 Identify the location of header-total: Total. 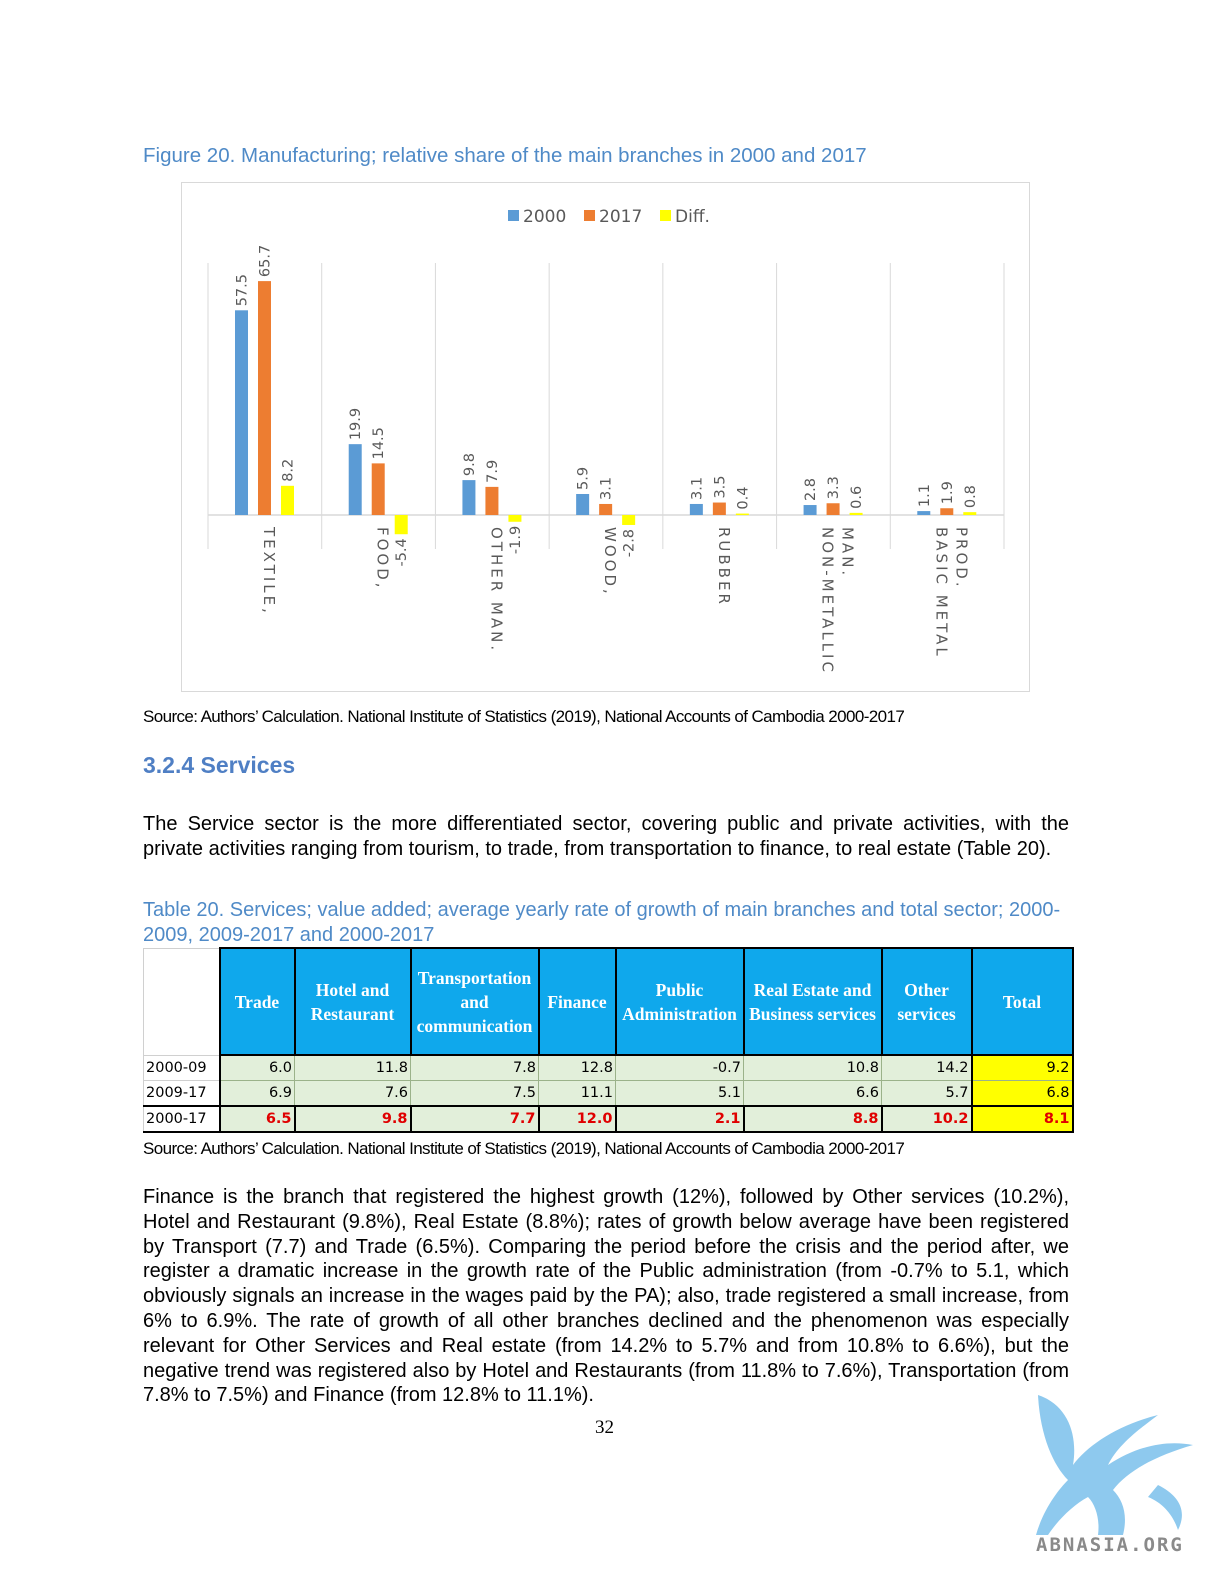
(1022, 1001).